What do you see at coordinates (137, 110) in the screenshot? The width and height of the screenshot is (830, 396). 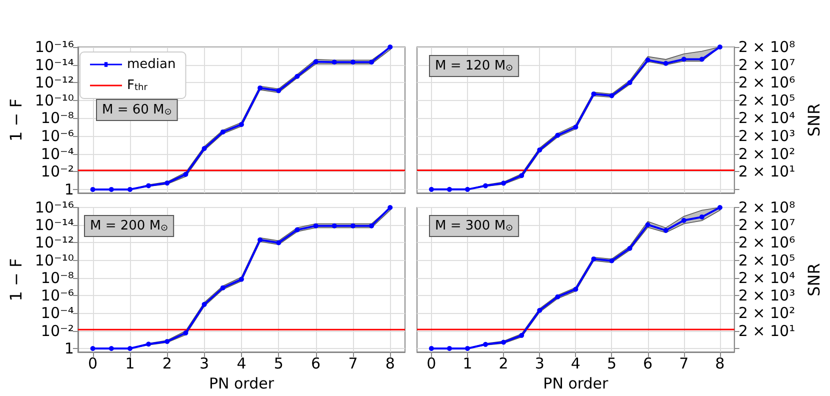 I see `annotation: M = 60 M⊙` at bounding box center [137, 110].